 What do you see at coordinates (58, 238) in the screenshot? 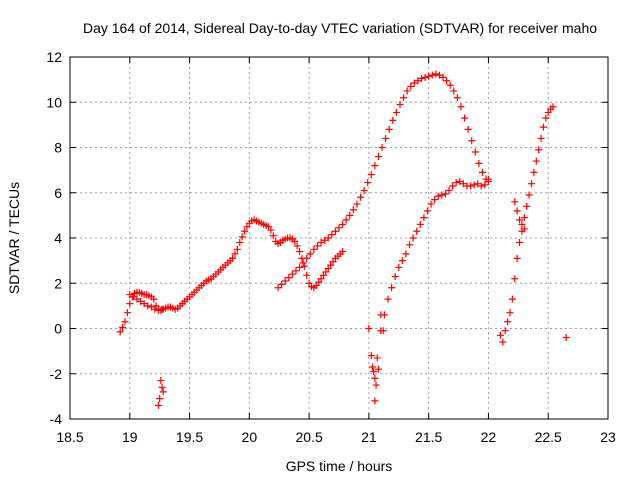
I see `y-tick-label: 4` at bounding box center [58, 238].